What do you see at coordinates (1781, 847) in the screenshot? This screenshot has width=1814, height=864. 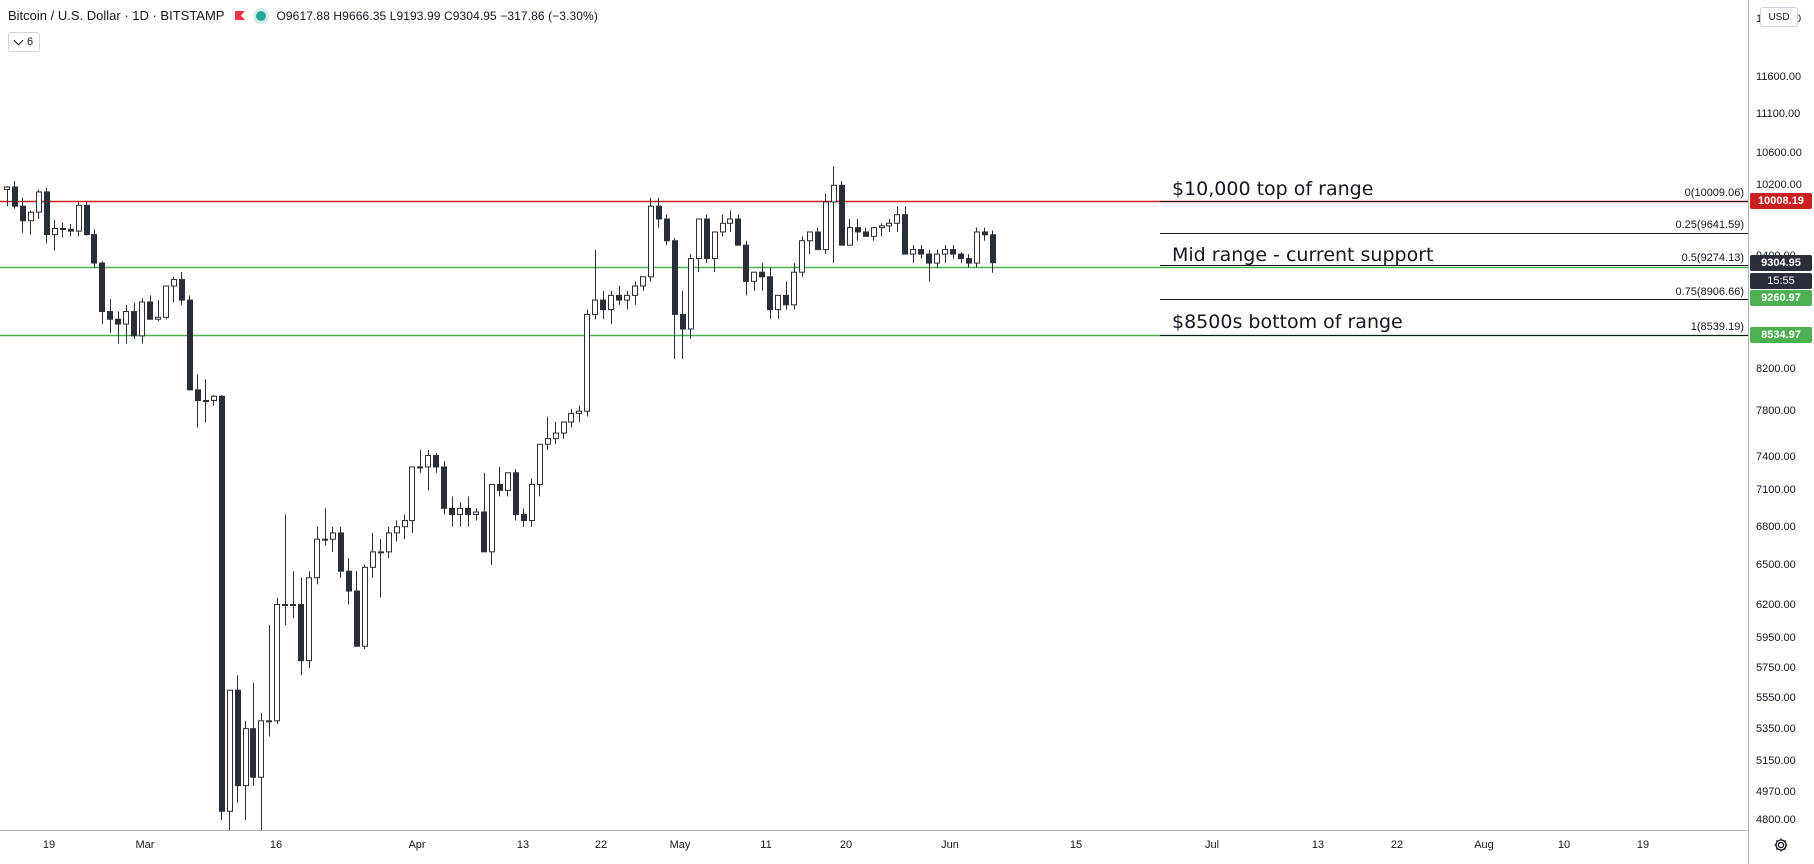 I see `chart-settings-button` at bounding box center [1781, 847].